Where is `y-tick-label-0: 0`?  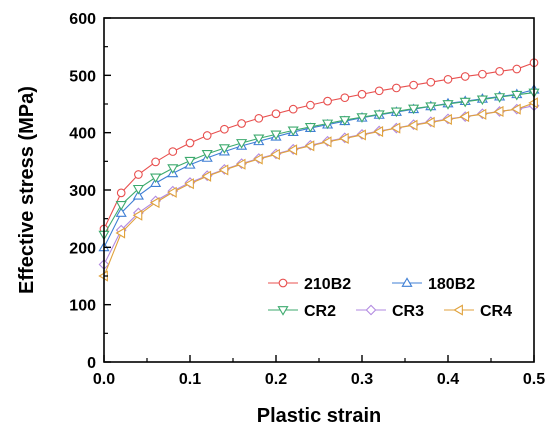
y-tick-label-0: 0 is located at coordinates (91, 363).